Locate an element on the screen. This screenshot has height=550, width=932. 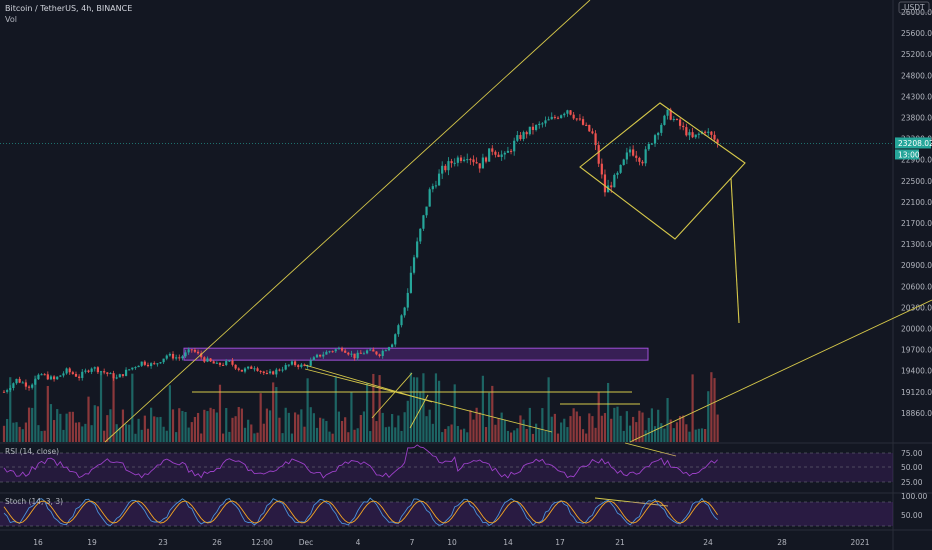
x-tick-label: 12:00 is located at coordinates (262, 542).